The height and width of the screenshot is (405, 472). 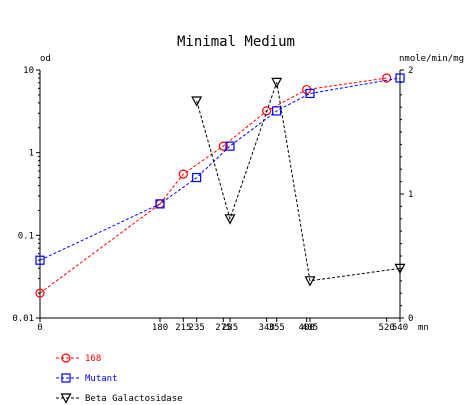 I want to click on x-tick-label: 285, so click(x=230, y=328).